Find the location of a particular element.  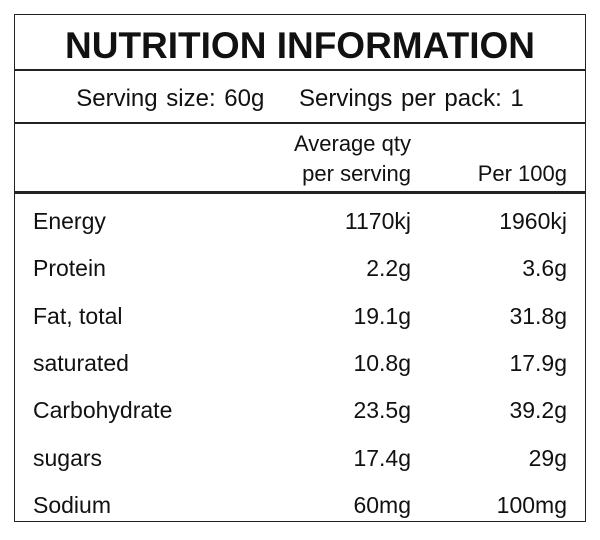

serving-size: Serving size: 60g is located at coordinates (170, 98).